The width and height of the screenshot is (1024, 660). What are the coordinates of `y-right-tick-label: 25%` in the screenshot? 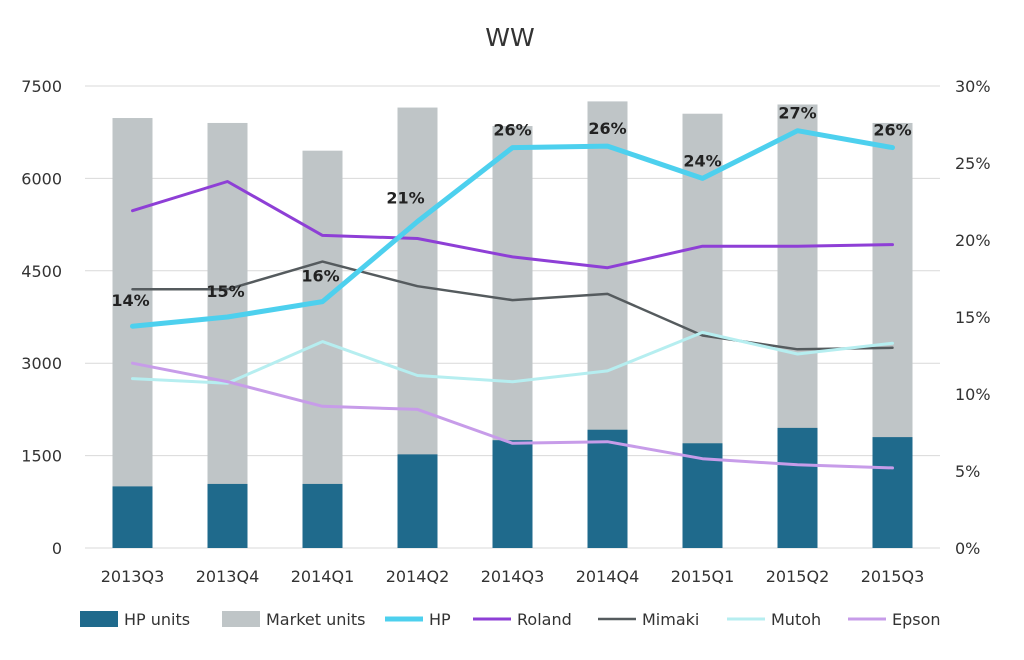 It's located at (973, 163).